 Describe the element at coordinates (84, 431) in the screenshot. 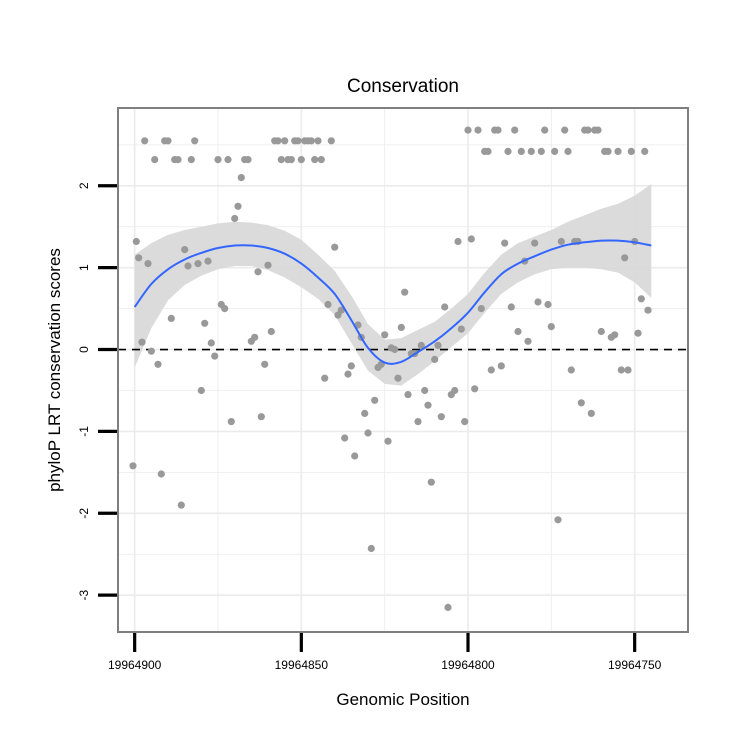

I see `y-tick-label: -1` at that location.